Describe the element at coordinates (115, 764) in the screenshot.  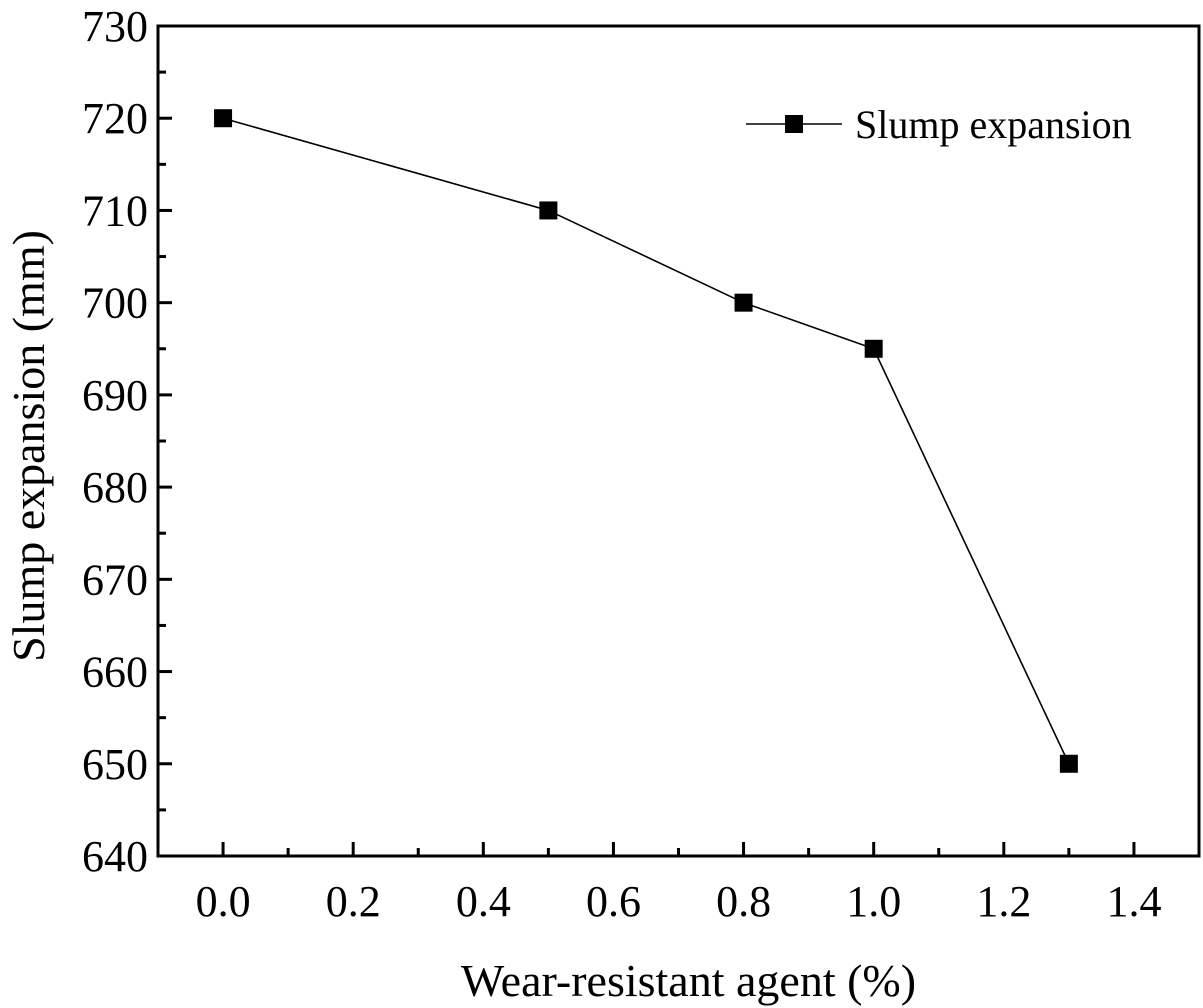
I see `y-tick-label: 650` at that location.